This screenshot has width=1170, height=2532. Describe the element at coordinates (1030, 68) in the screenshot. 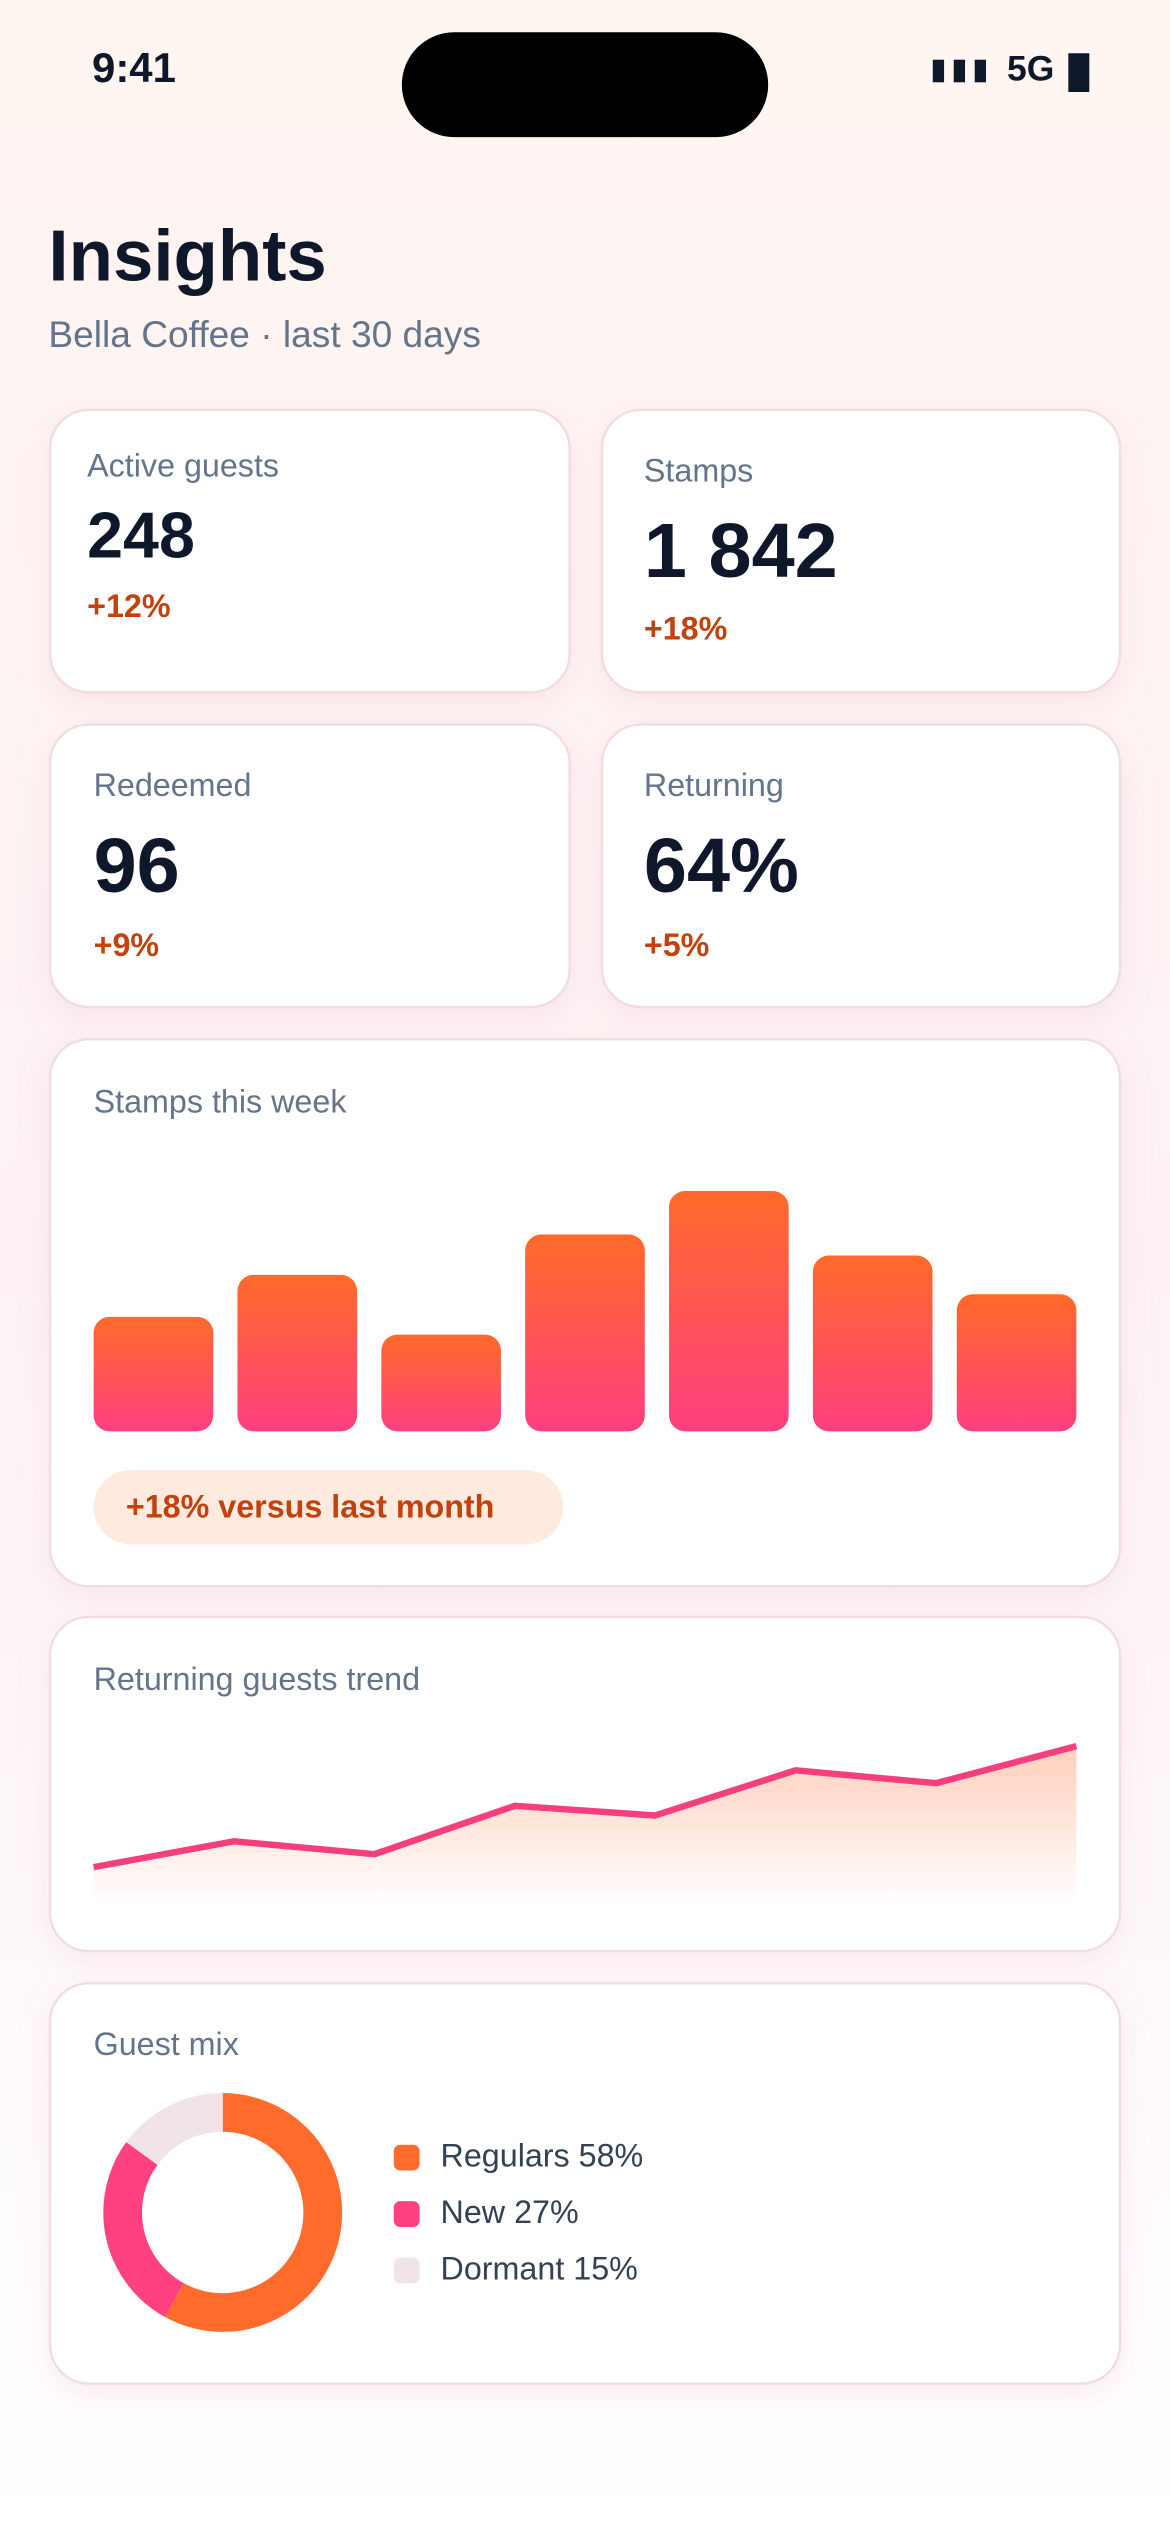

I see `network: 5G` at that location.